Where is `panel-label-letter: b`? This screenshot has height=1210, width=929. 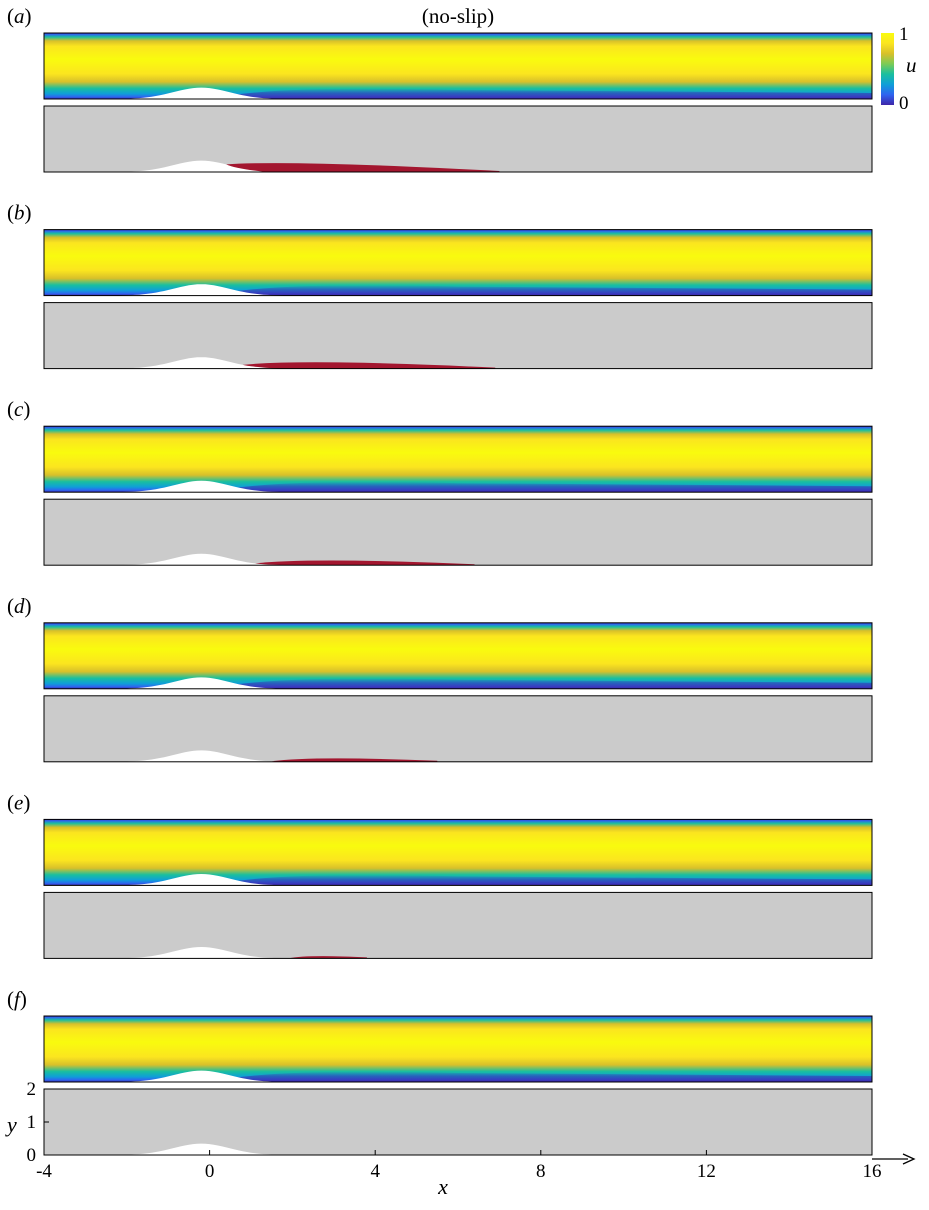 panel-label-letter: b is located at coordinates (19, 213).